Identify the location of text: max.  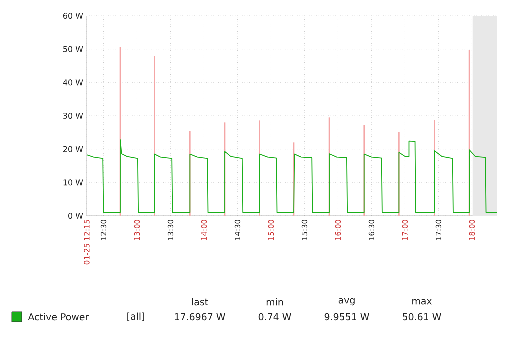
(422, 302).